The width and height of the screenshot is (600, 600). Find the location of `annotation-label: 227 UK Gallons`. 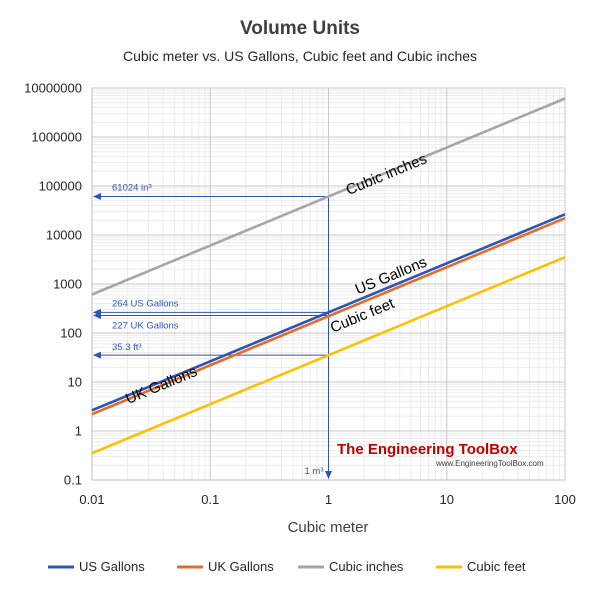

annotation-label: 227 UK Gallons is located at coordinates (145, 326).